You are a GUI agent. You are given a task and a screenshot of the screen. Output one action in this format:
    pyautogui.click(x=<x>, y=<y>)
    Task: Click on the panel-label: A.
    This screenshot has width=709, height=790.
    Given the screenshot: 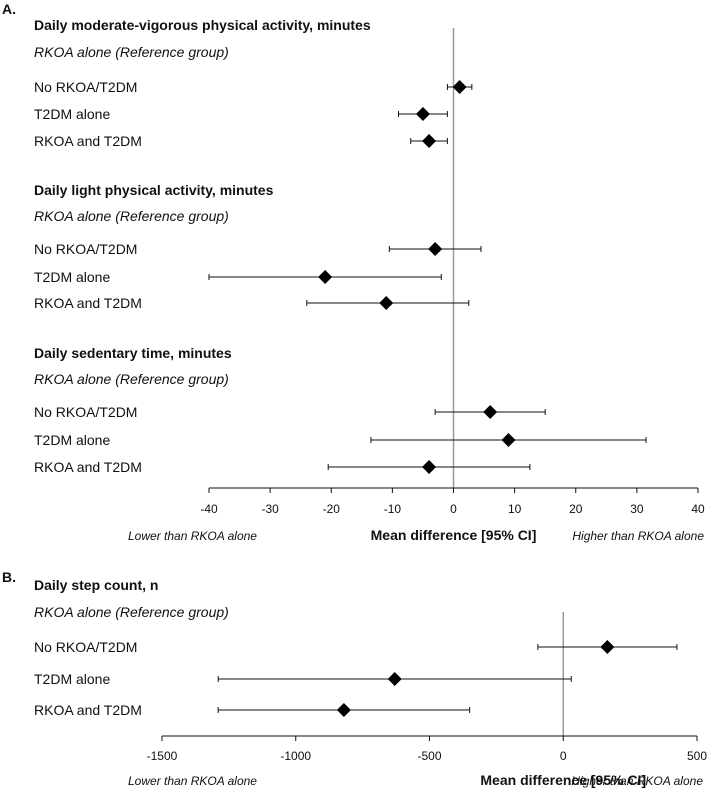 What is the action you would take?
    pyautogui.click(x=9, y=9)
    